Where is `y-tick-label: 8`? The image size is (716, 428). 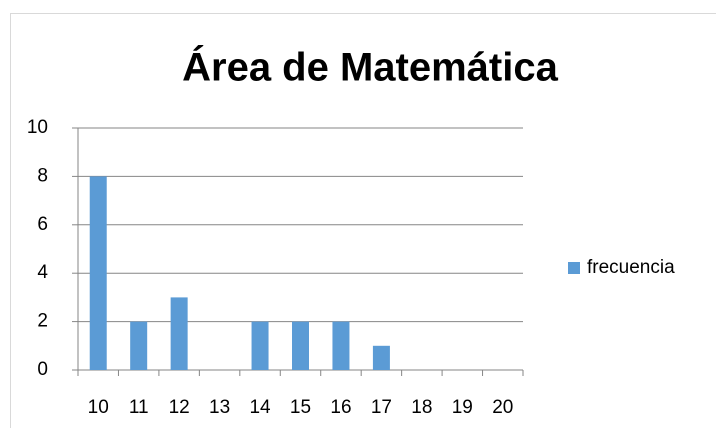 y-tick-label: 8 is located at coordinates (42, 175).